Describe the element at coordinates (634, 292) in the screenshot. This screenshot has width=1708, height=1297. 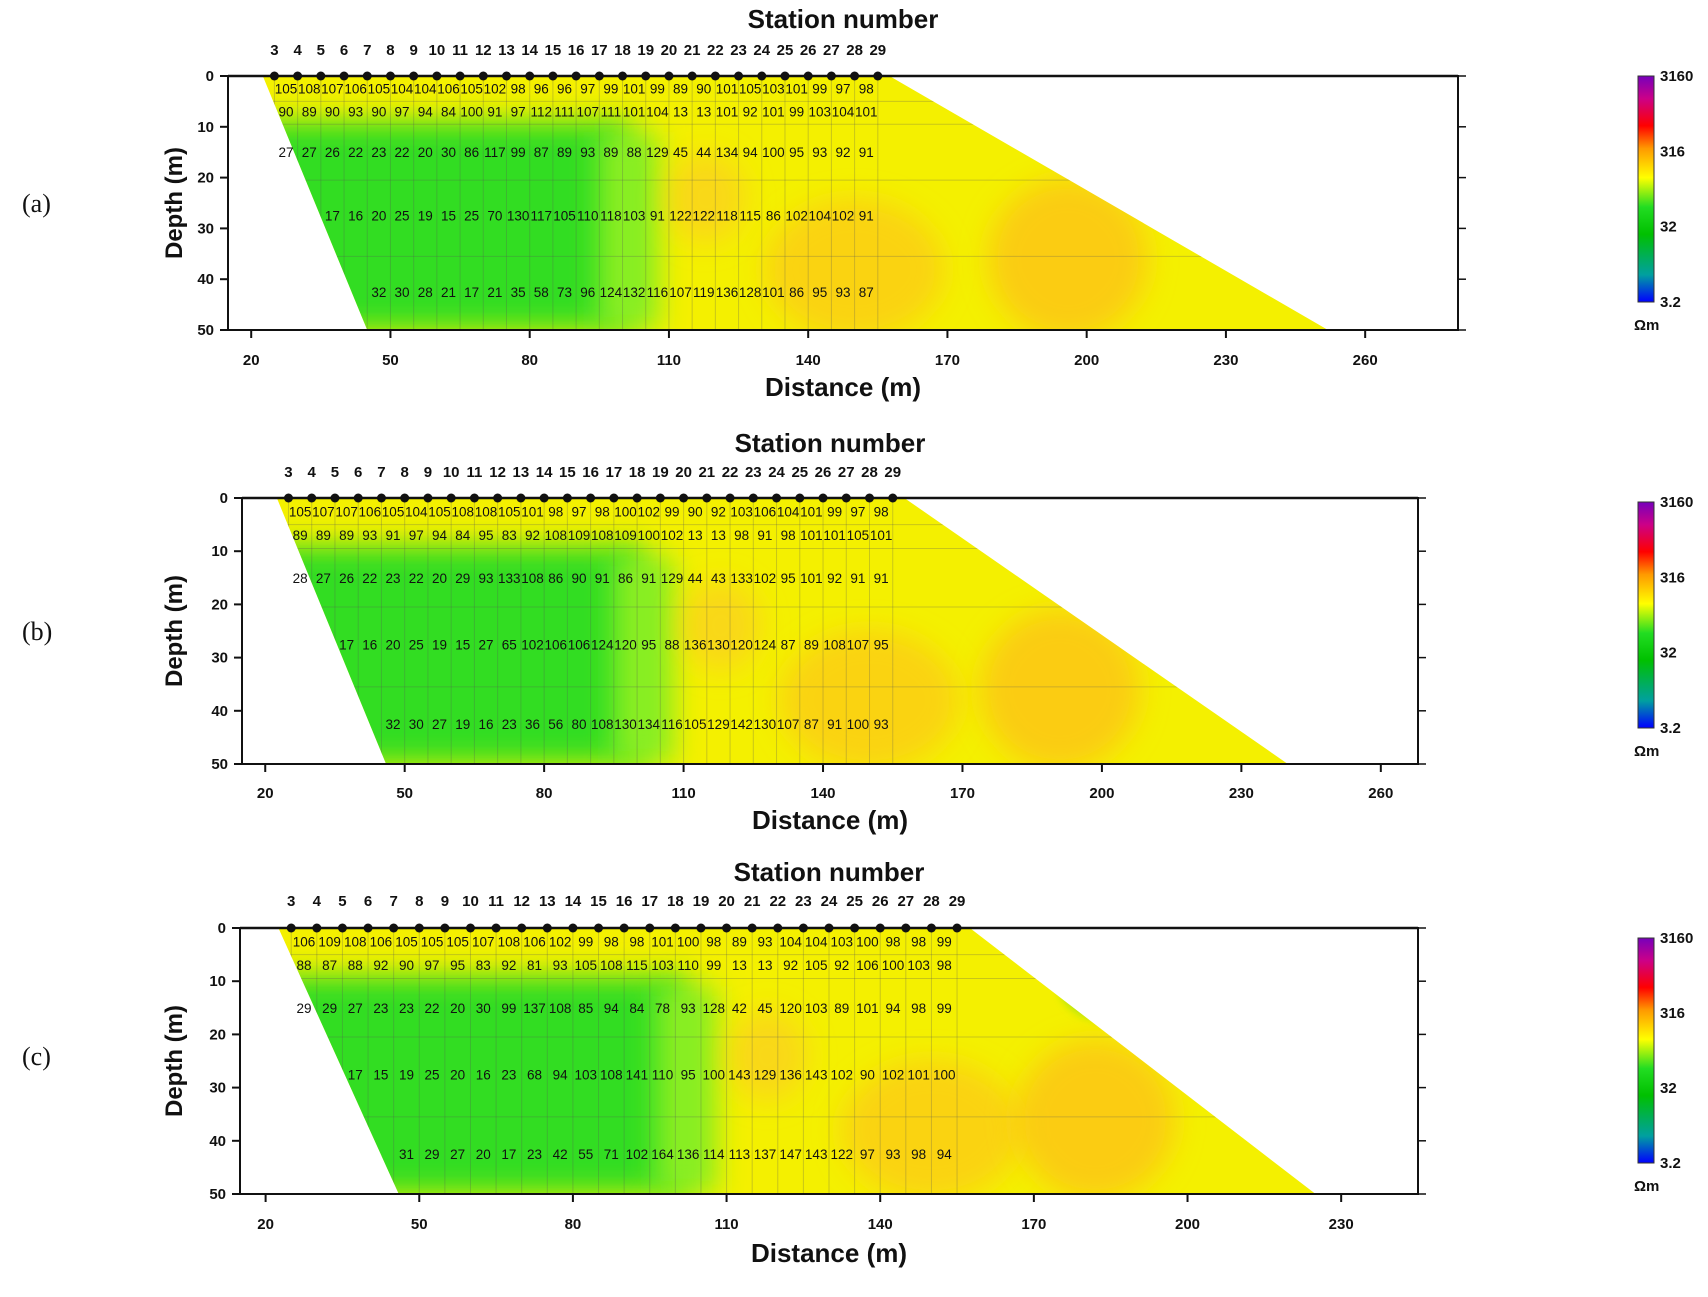
I see `cell-value: 132` at that location.